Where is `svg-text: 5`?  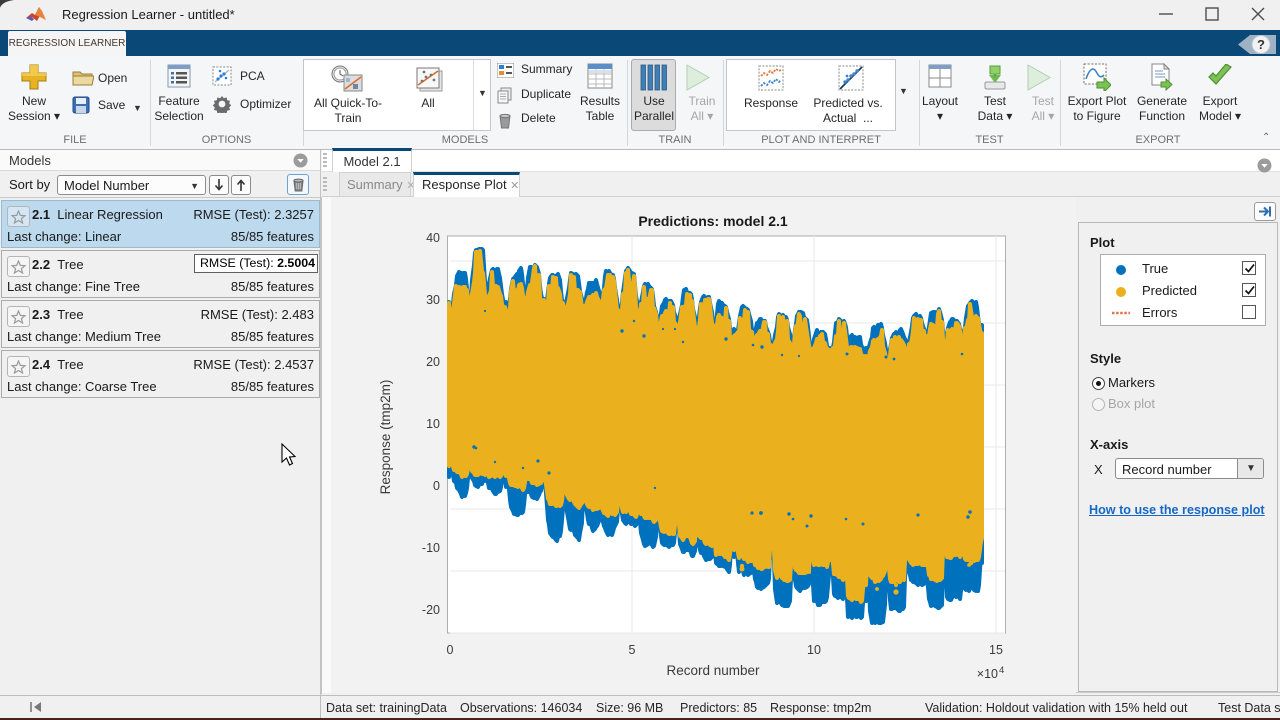
svg-text: 5 is located at coordinates (632, 650).